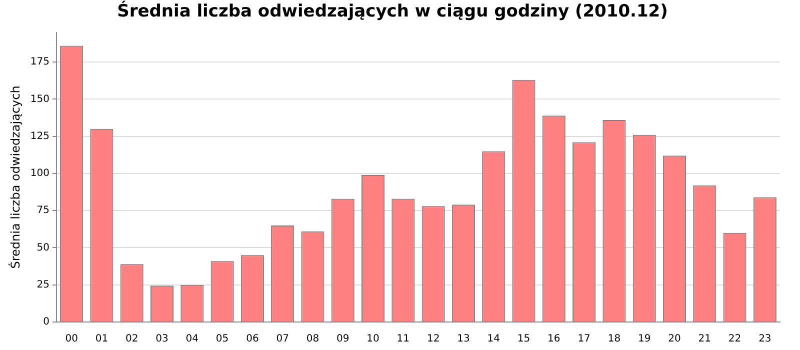 The width and height of the screenshot is (800, 350). I want to click on x-tick-label: 13, so click(463, 339).